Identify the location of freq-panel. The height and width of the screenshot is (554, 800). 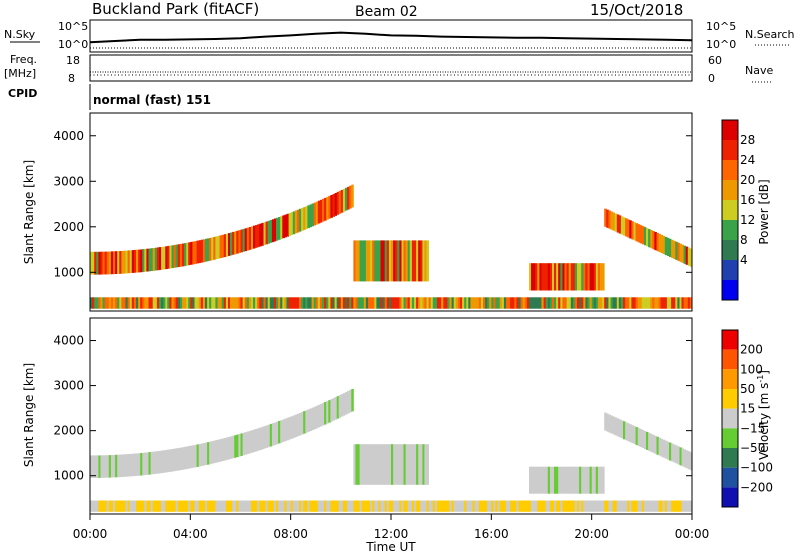
(391, 68).